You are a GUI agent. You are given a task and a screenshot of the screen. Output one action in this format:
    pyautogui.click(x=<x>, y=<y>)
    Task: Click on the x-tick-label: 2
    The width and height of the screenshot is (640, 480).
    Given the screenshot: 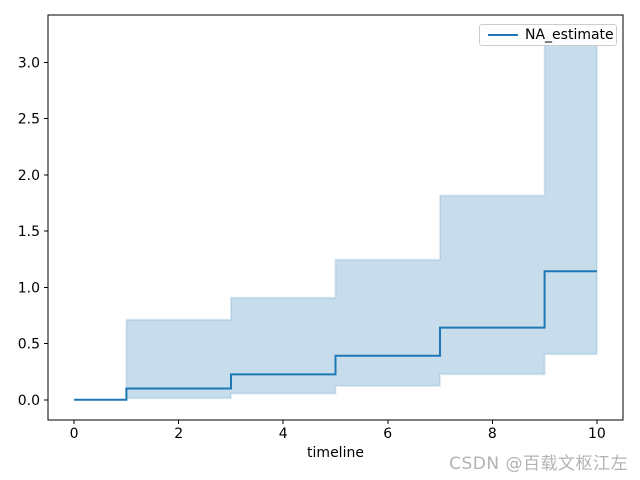 What is the action you would take?
    pyautogui.click(x=178, y=434)
    